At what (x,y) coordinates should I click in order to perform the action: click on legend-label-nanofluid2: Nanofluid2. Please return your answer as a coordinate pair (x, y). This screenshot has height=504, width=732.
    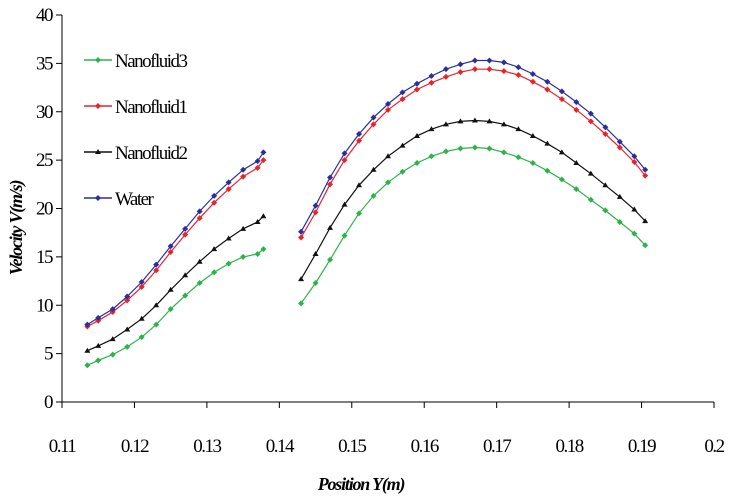
    Looking at the image, I should click on (151, 153).